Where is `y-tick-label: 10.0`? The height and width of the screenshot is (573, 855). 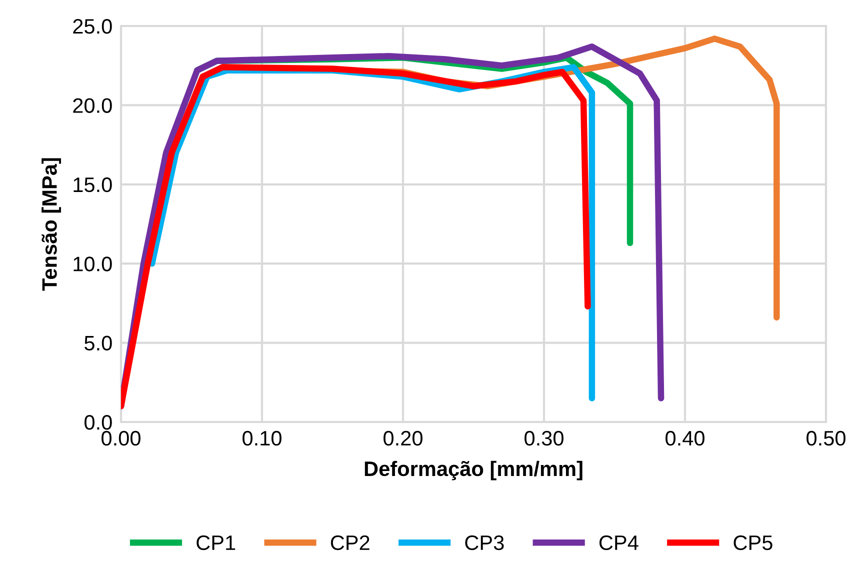 y-tick-label: 10.0 is located at coordinates (93, 264).